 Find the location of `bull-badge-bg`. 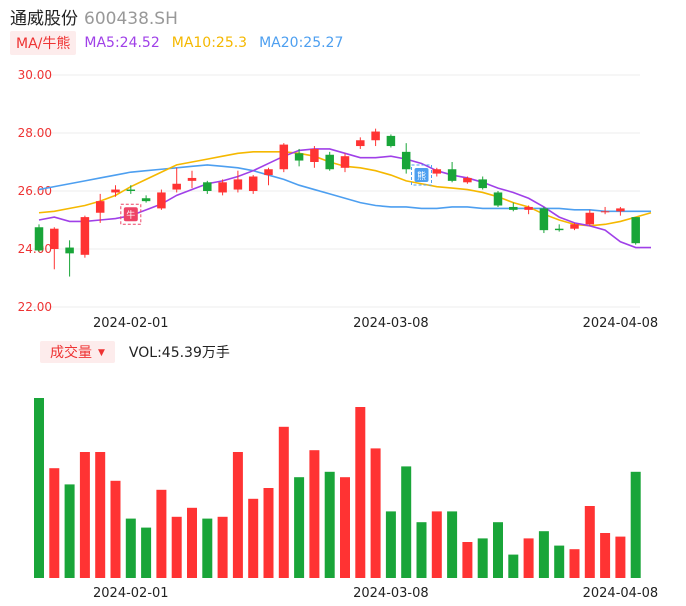

bull-badge-bg is located at coordinates (130, 214).